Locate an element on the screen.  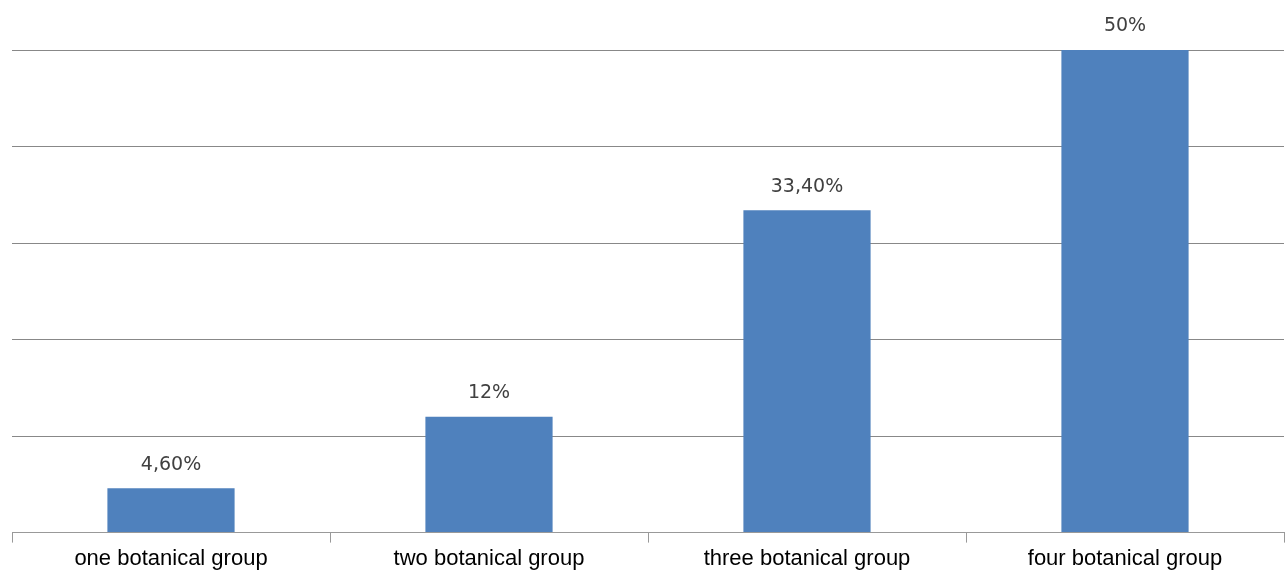
x-tick-label: three botanical group is located at coordinates (807, 557).